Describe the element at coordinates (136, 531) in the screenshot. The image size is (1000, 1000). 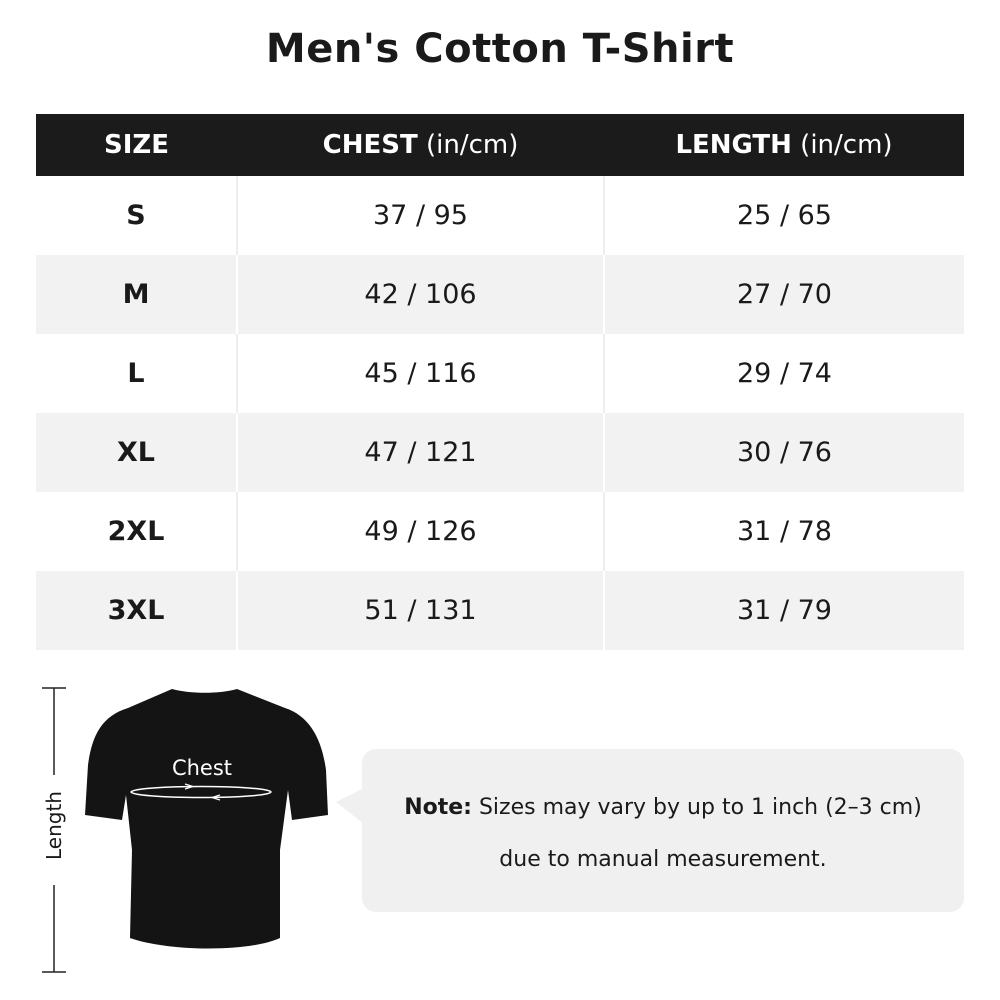
I see `size-cell: 2XL` at that location.